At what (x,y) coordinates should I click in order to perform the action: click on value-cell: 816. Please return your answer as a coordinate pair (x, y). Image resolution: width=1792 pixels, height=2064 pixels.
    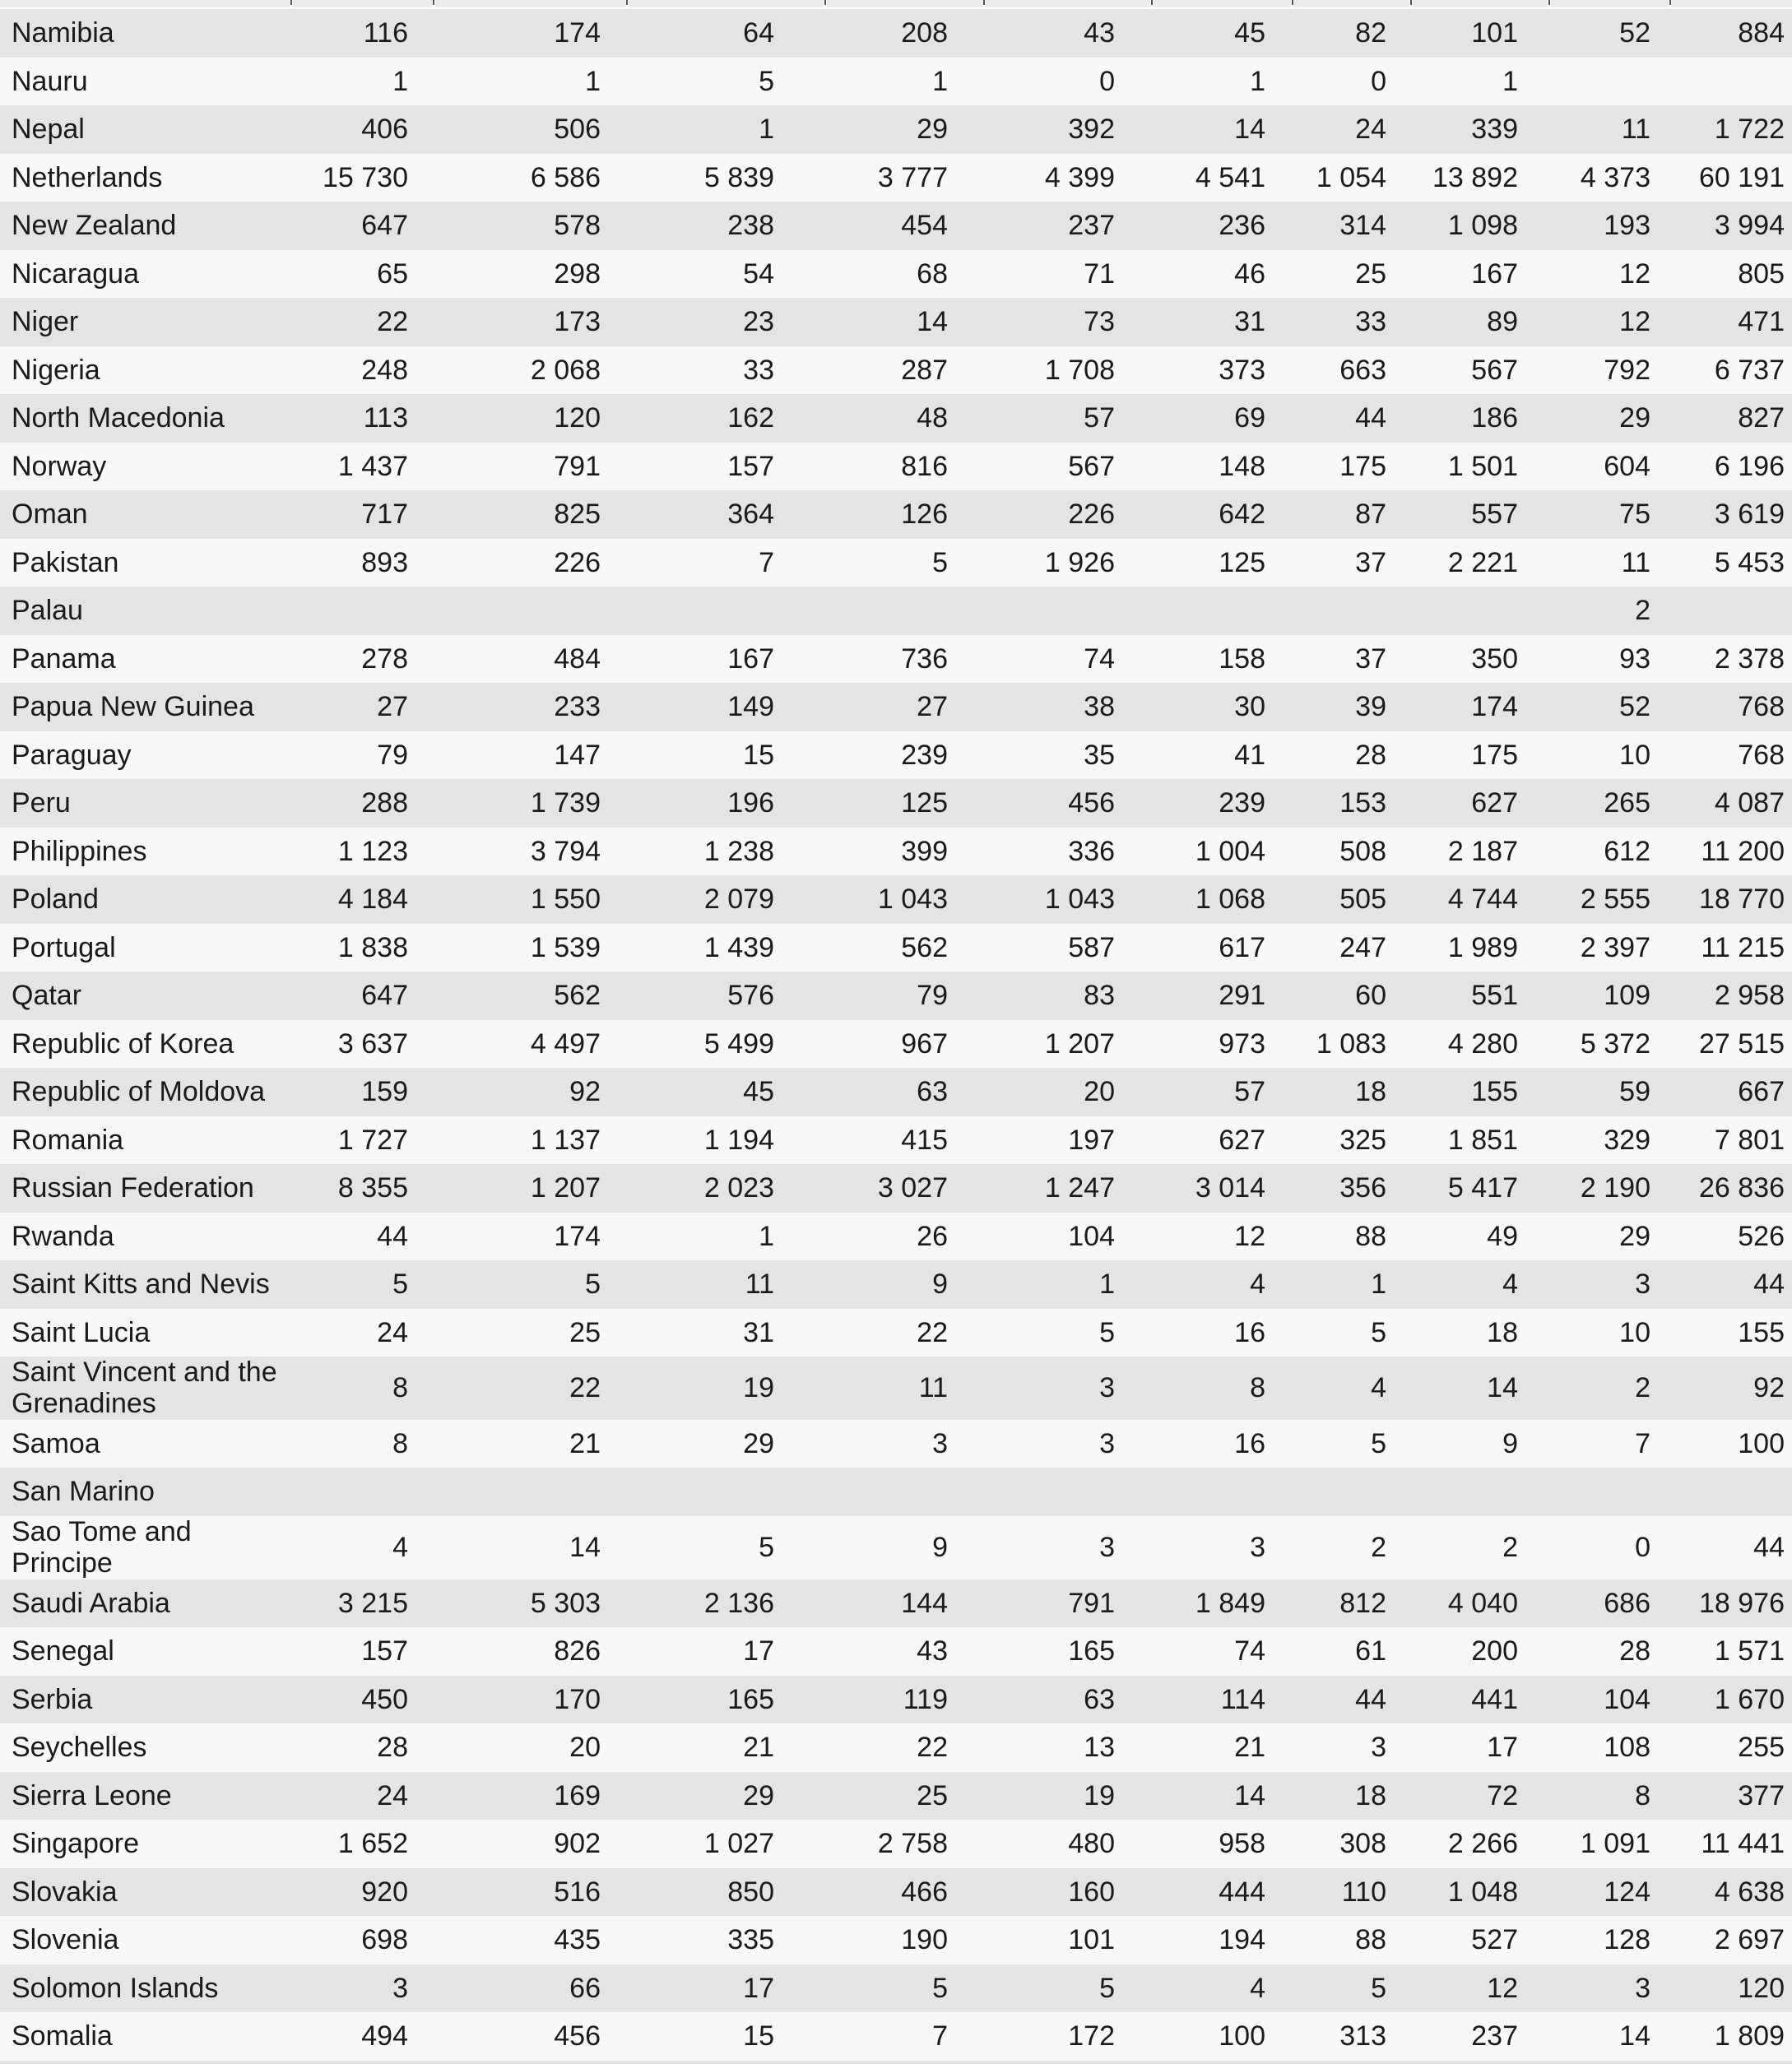
    Looking at the image, I should click on (925, 466).